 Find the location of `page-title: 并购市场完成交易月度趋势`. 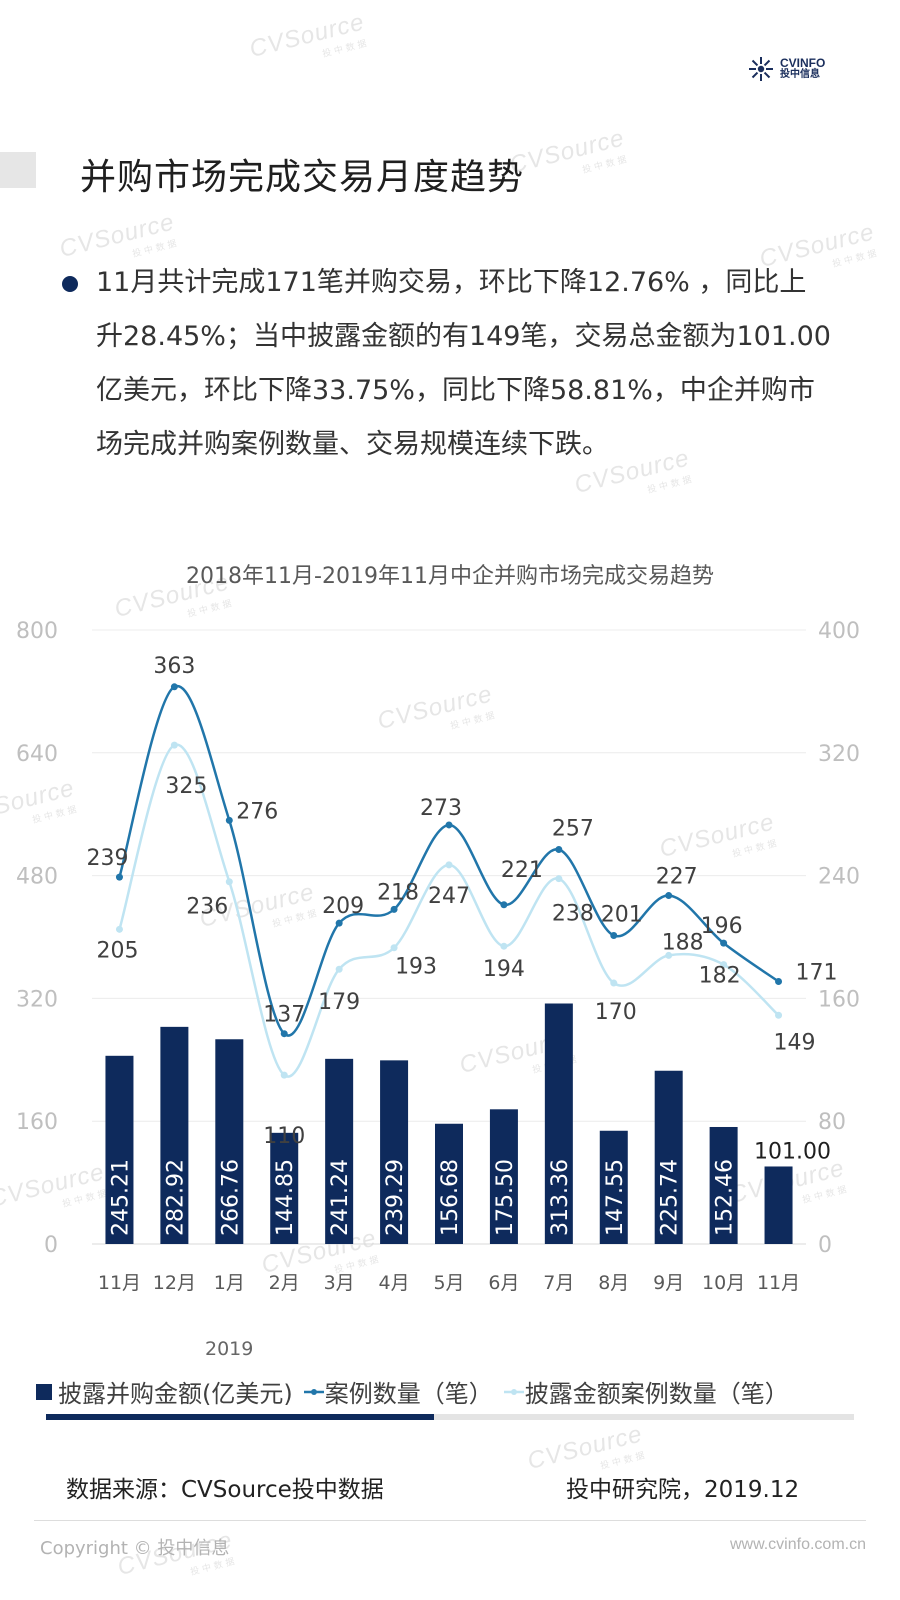

page-title: 并购市场完成交易月度趋势 is located at coordinates (302, 177).